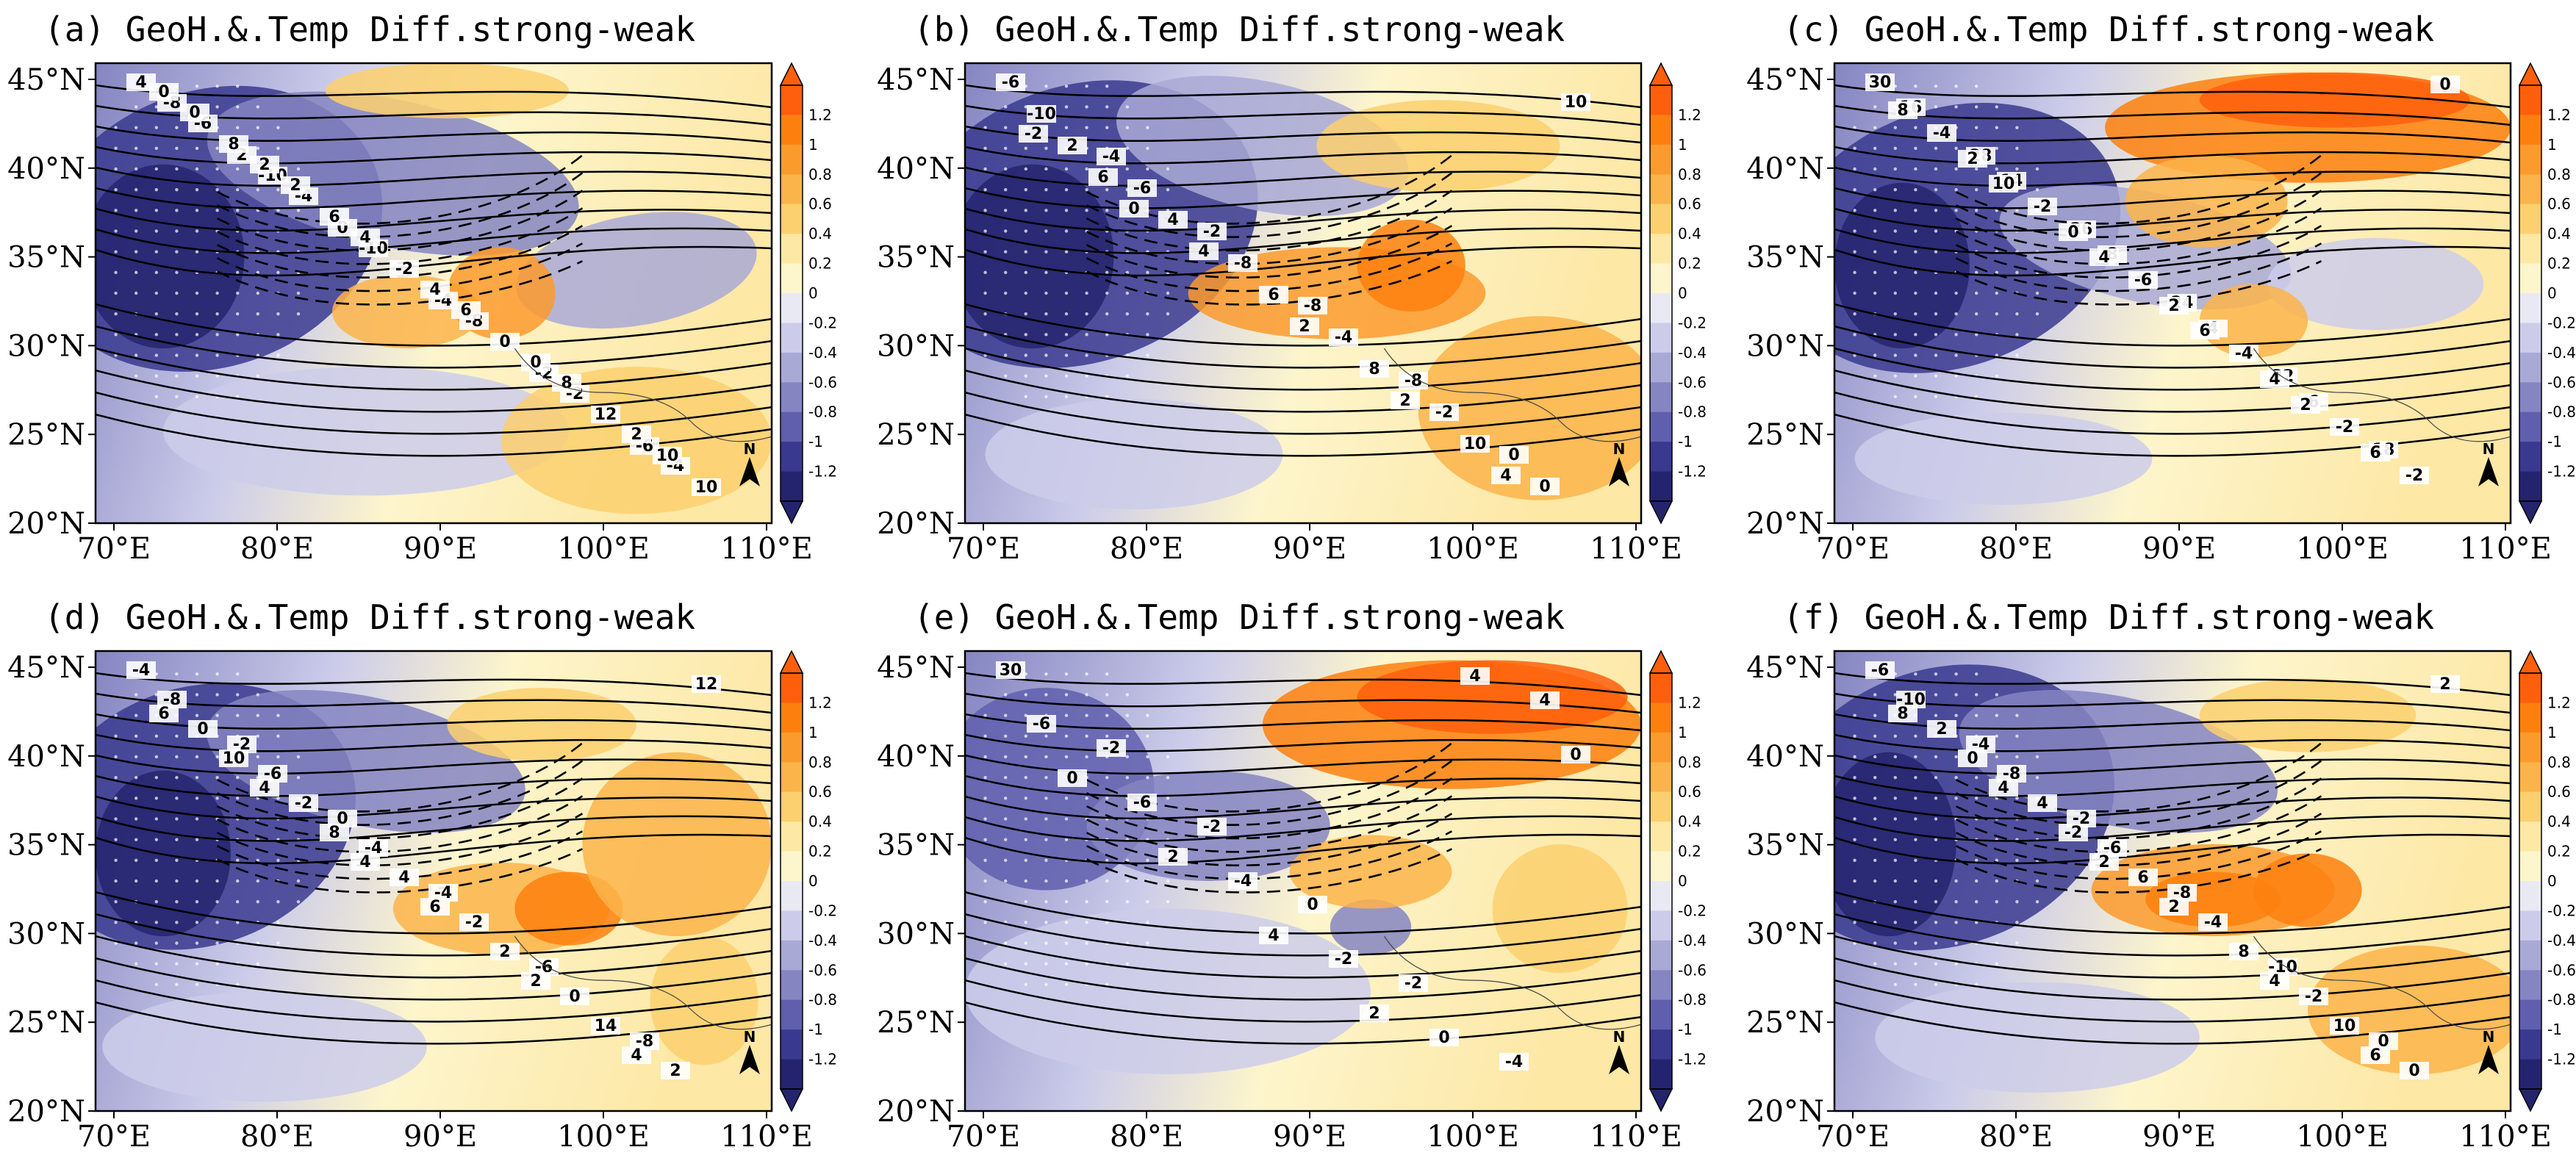 The height and width of the screenshot is (1172, 2576). What do you see at coordinates (1682, 145) in the screenshot?
I see `colorbar-label: 1` at bounding box center [1682, 145].